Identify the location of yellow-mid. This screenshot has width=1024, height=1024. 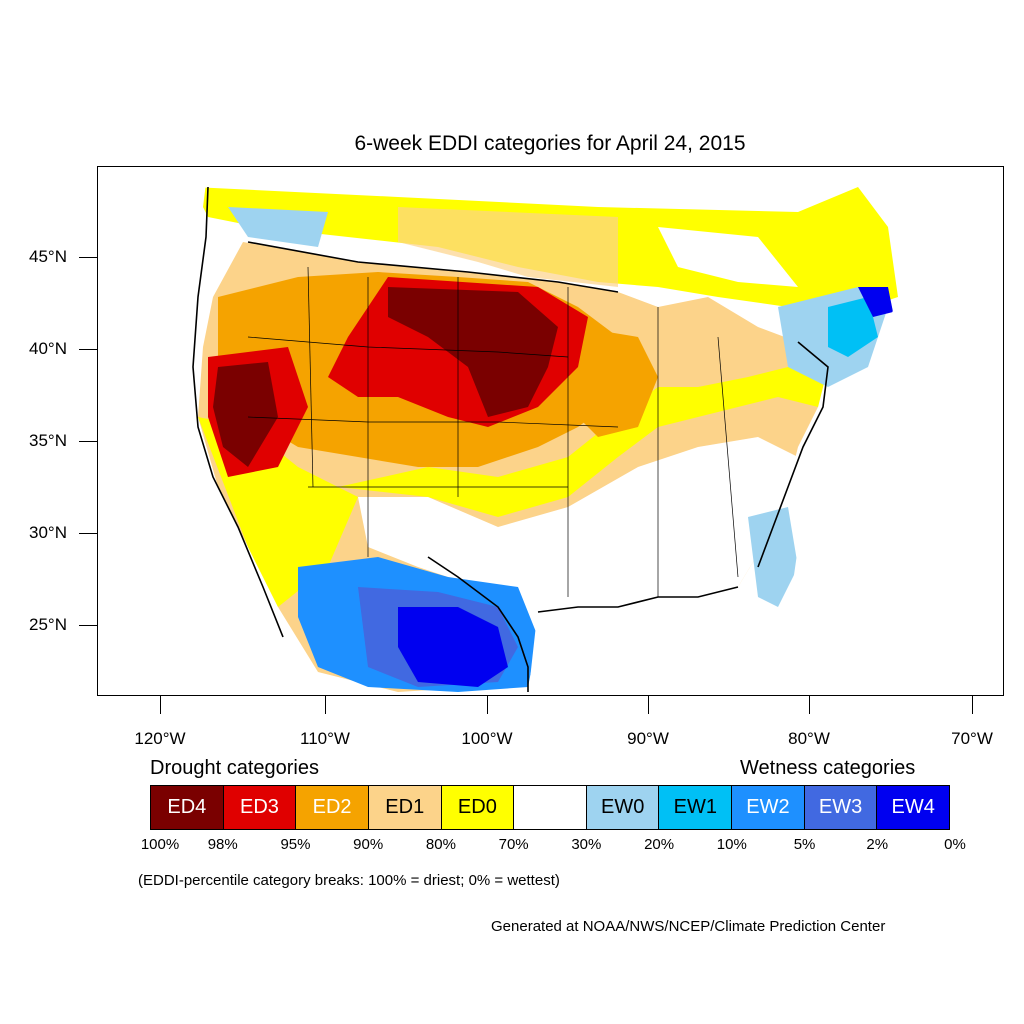
(583, 442).